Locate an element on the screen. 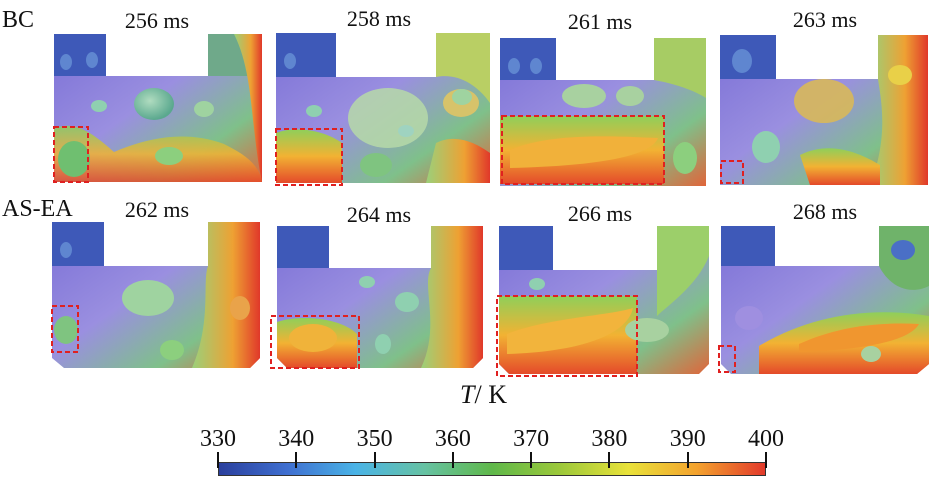 This screenshot has height=479, width=931. simulation-panel-as-ea-264ms is located at coordinates (377, 301).